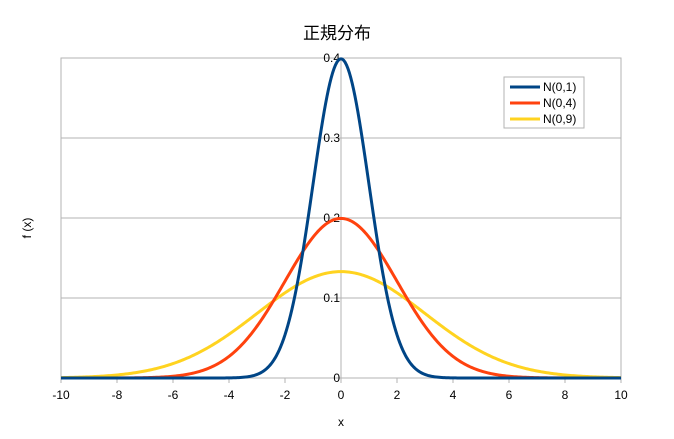  What do you see at coordinates (565, 395) in the screenshot?
I see `x-tick-label: 8` at bounding box center [565, 395].